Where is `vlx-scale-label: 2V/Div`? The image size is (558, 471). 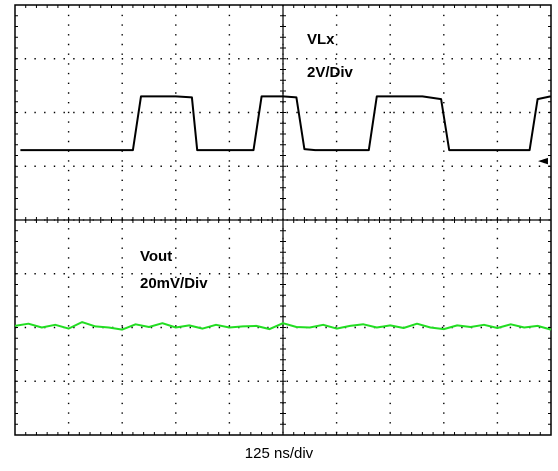 vlx-scale-label: 2V/Div is located at coordinates (330, 72).